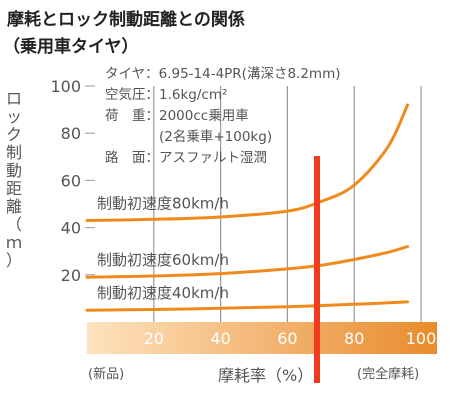  I want to click on series-labels: 制動初速度80km/h 制動初速度60km/h 制動初速度40km/h, so click(163, 249).